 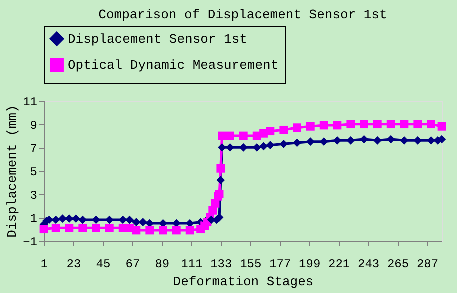 What do you see at coordinates (427, 265) in the screenshot?
I see `x-tick-label: 287` at bounding box center [427, 265].